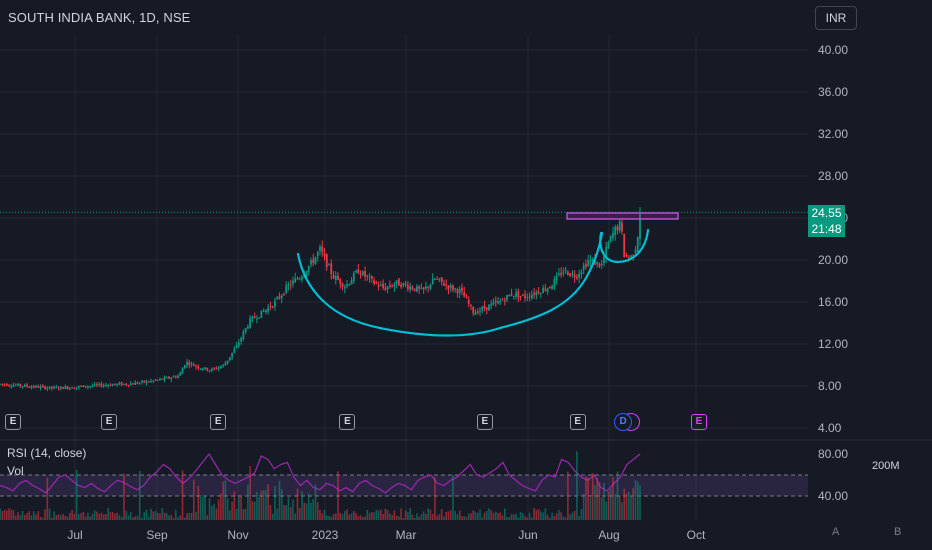  I want to click on price-tick-label: 28.00, so click(833, 176).